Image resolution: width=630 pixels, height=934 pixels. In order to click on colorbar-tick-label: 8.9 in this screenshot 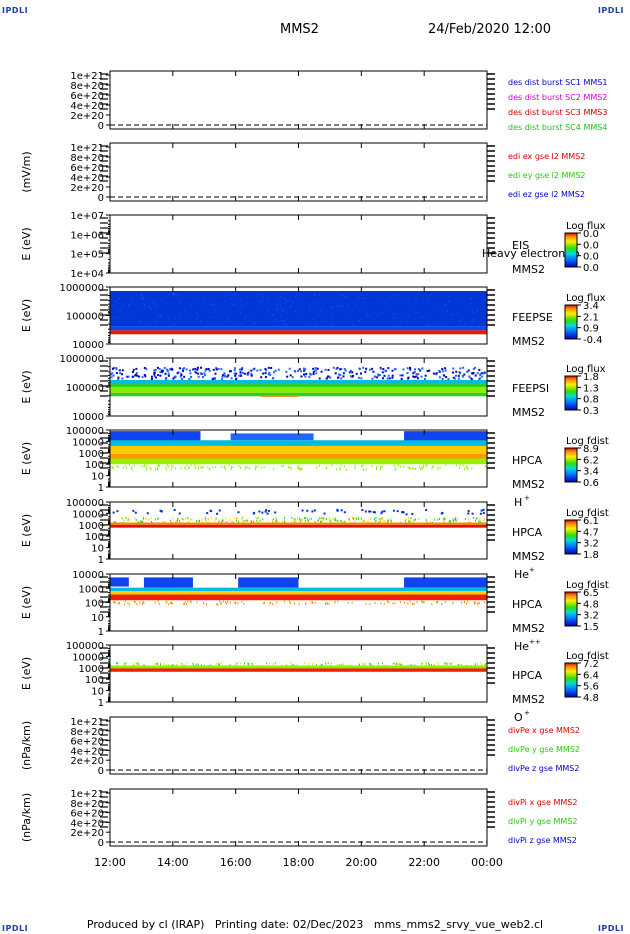, I will do `click(591, 449)`.